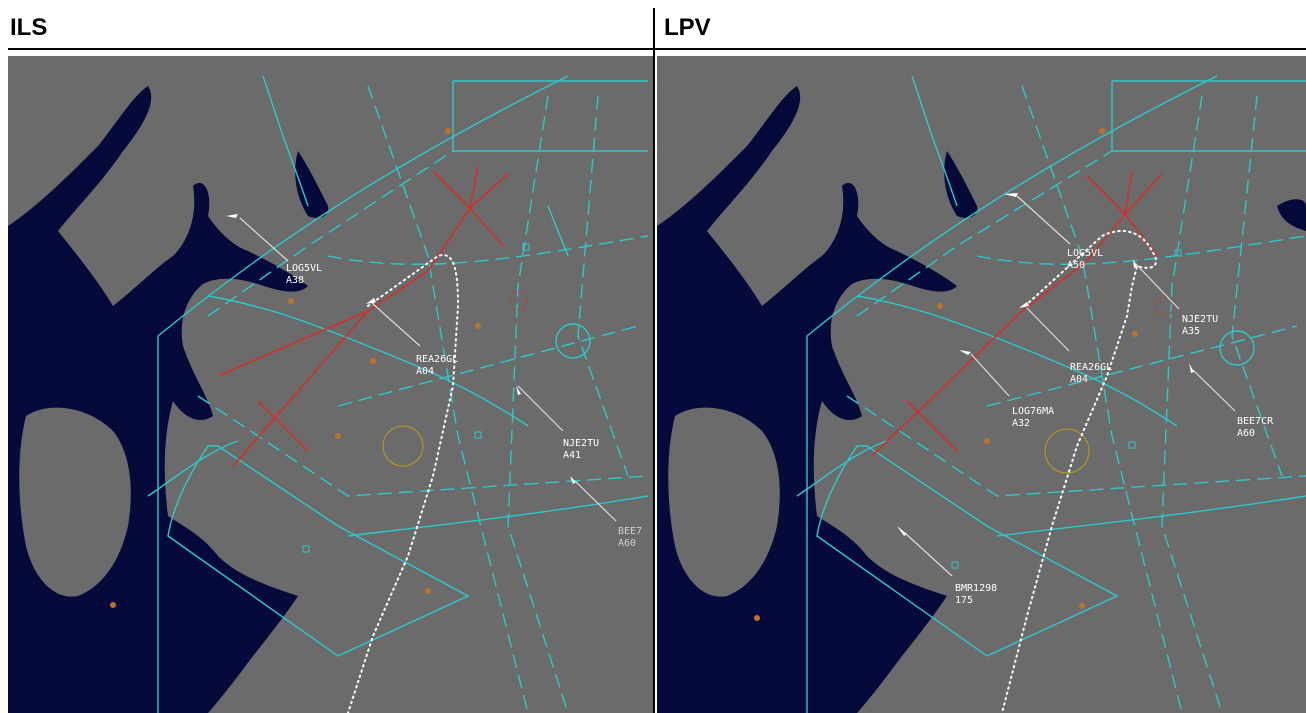 The height and width of the screenshot is (713, 1306). I want to click on lake, so click(961, 184).